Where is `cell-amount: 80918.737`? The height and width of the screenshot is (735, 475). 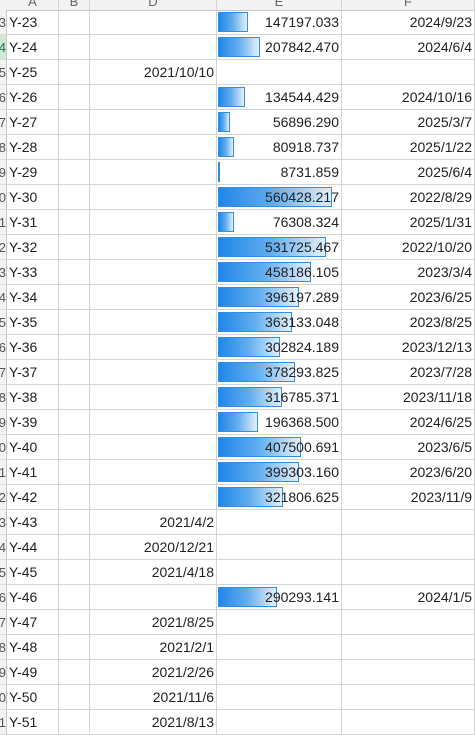 cell-amount: 80918.737 is located at coordinates (279, 147).